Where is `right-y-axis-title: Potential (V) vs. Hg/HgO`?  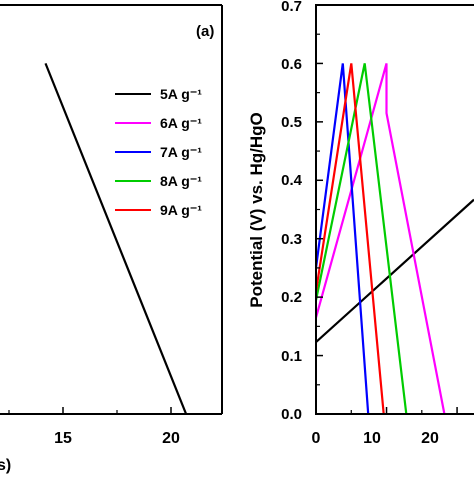 right-y-axis-title: Potential (V) vs. Hg/HgO is located at coordinates (256, 210).